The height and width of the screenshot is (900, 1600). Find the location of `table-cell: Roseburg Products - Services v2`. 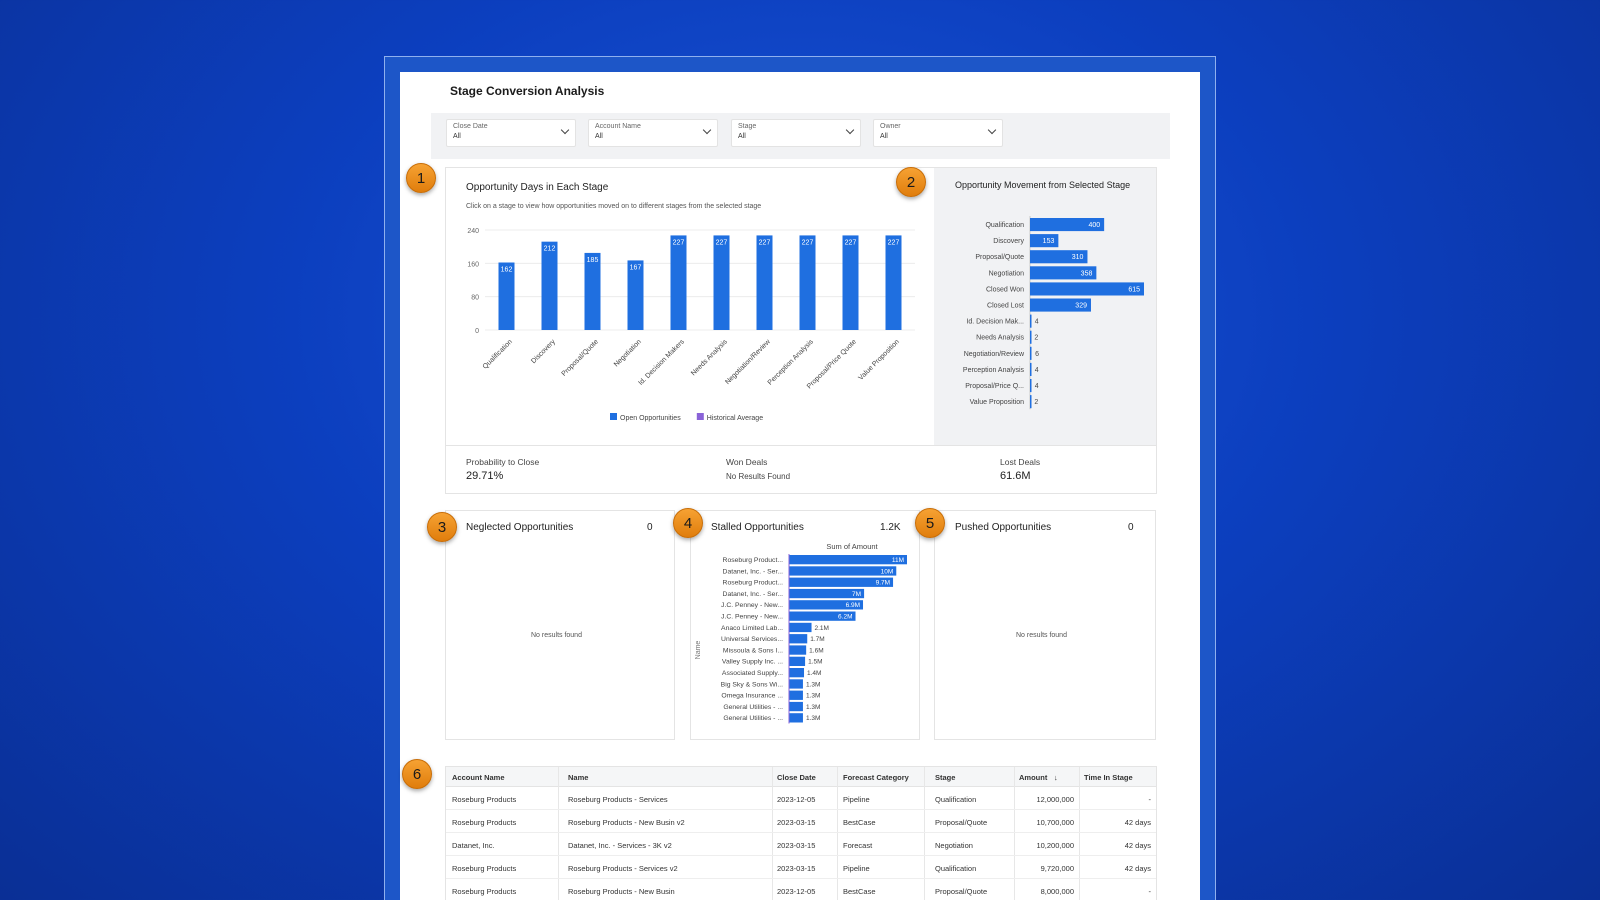

table-cell: Roseburg Products - Services v2 is located at coordinates (623, 868).